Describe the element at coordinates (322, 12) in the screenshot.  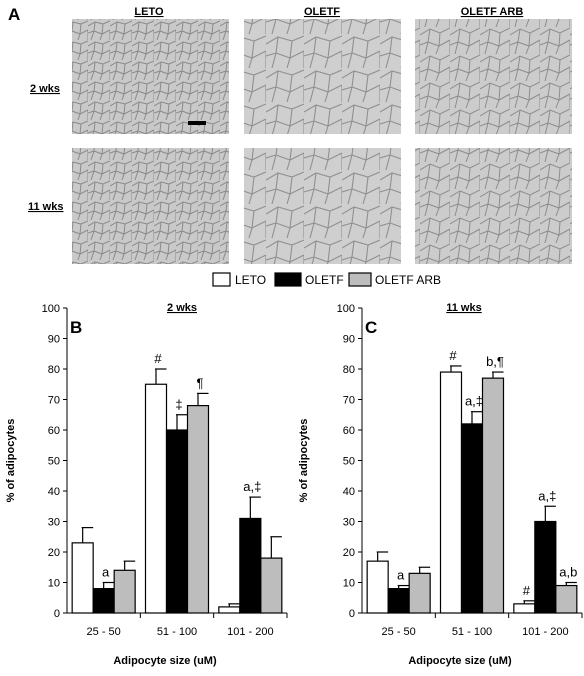
I see `column-label-oletf: OLETF` at that location.